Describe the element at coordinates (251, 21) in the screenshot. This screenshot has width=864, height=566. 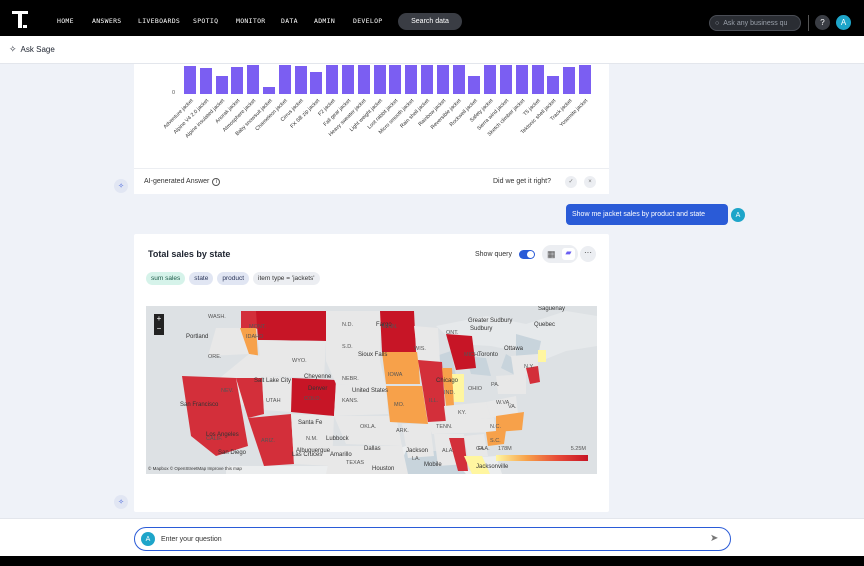
I see `nav-monitor: MONITOR` at that location.